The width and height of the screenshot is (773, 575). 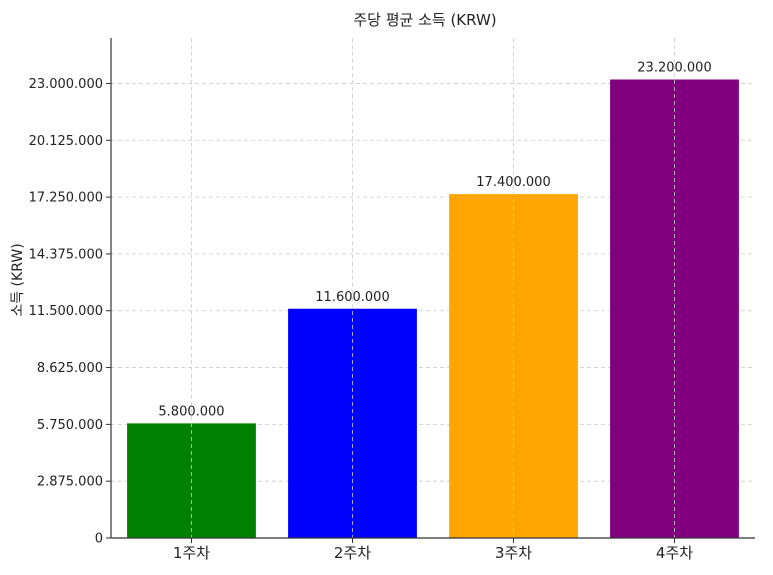 What do you see at coordinates (70, 482) in the screenshot?
I see `y-tick-label: 2.875.000` at bounding box center [70, 482].